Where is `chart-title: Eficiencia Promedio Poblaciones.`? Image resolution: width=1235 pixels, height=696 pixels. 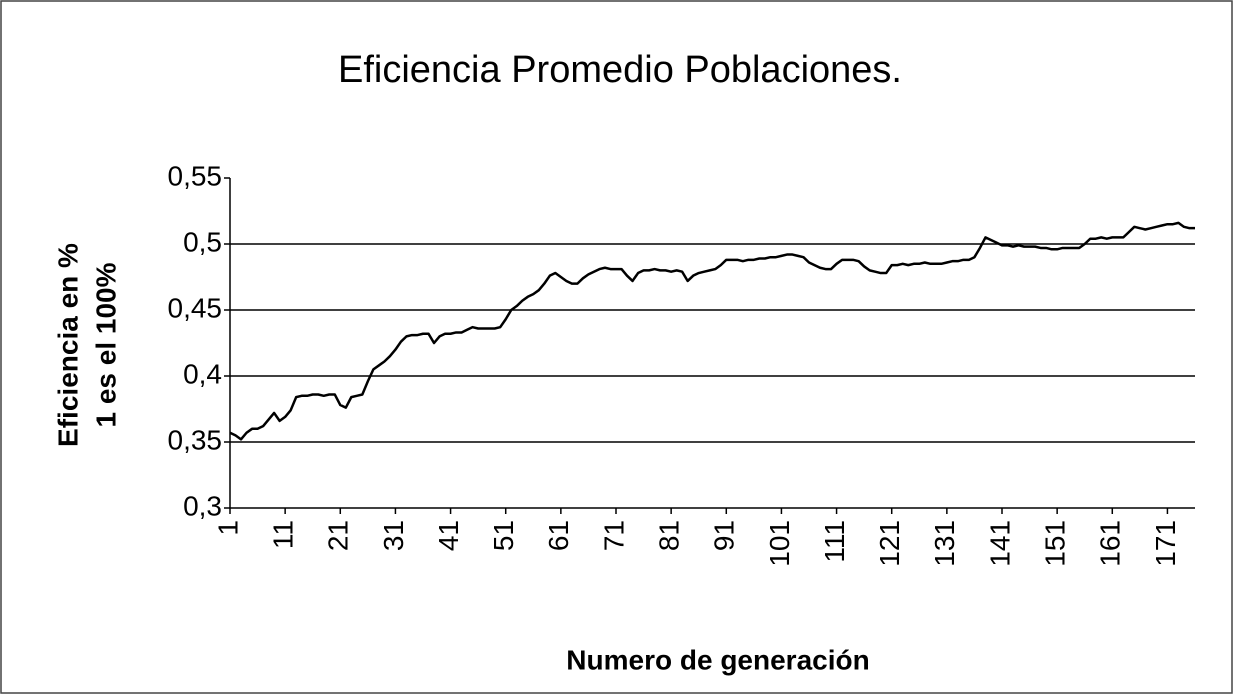 chart-title: Eficiencia Promedio Poblaciones. is located at coordinates (620, 70).